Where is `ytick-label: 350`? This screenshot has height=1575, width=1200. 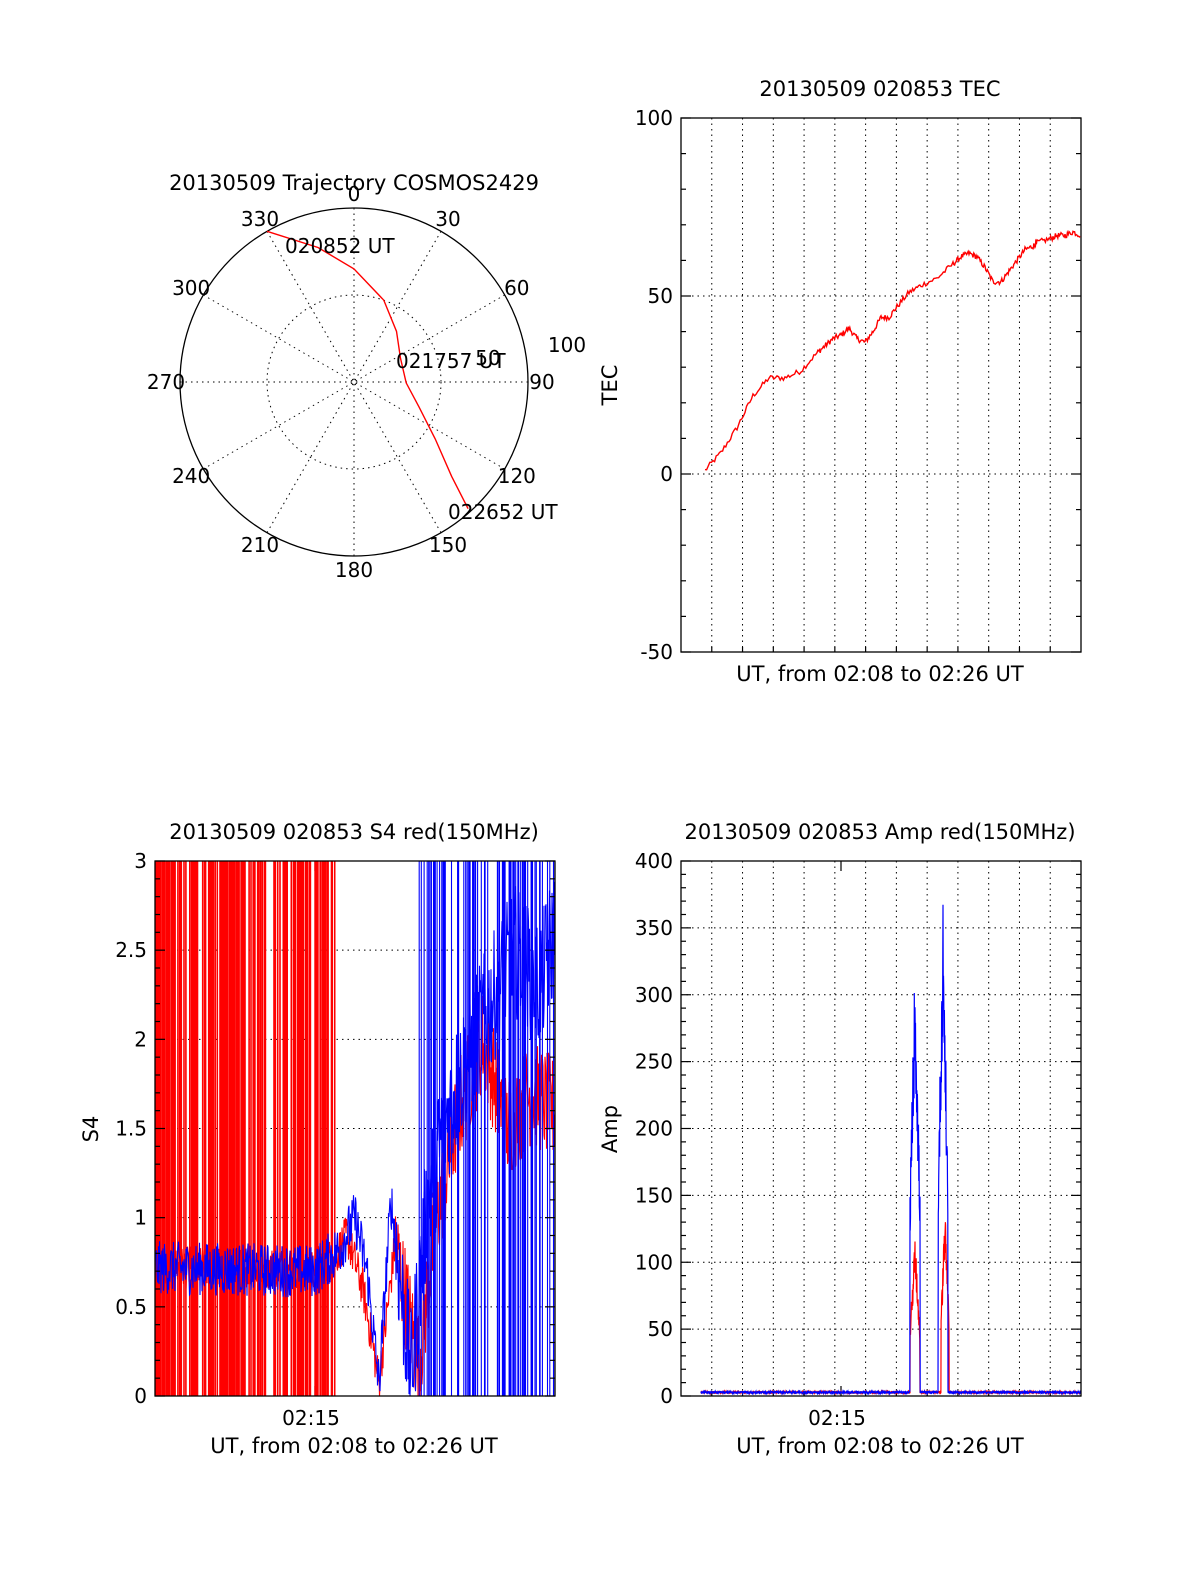
ytick-label: 350 is located at coordinates (654, 928).